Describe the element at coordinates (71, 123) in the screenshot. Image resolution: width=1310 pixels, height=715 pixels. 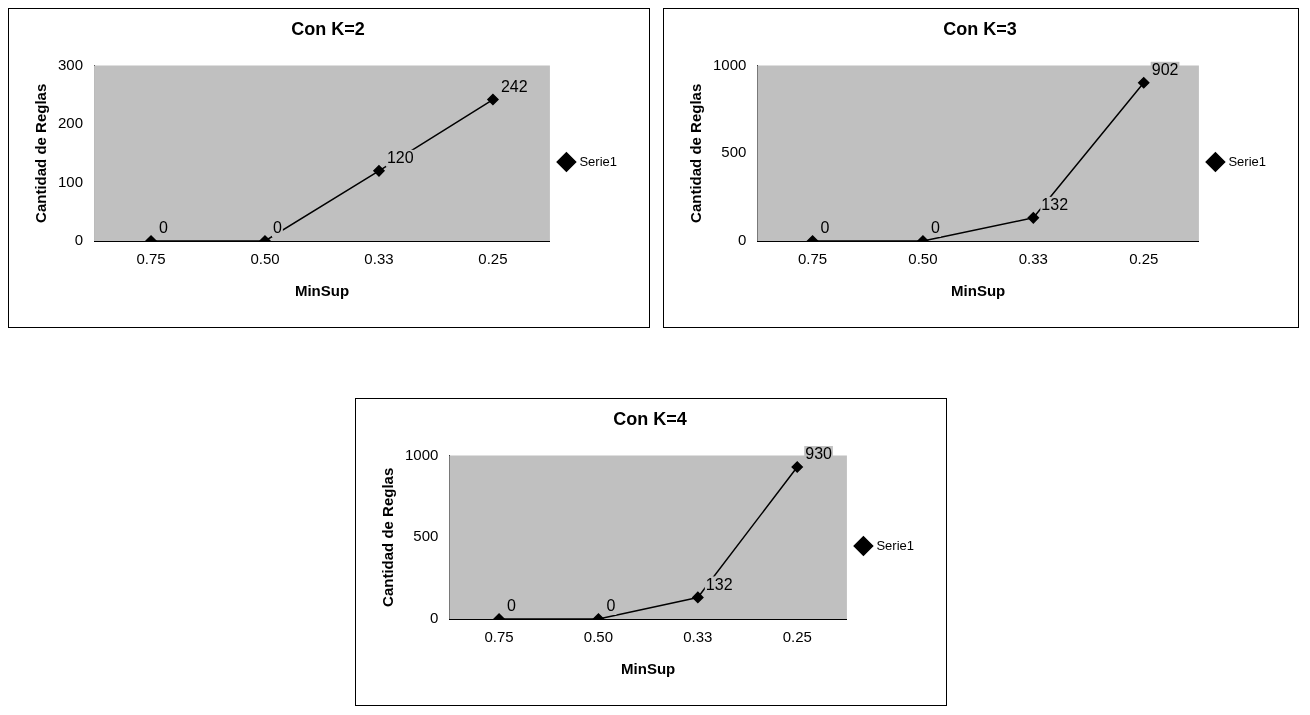
I see `y-tick-label: 200` at that location.